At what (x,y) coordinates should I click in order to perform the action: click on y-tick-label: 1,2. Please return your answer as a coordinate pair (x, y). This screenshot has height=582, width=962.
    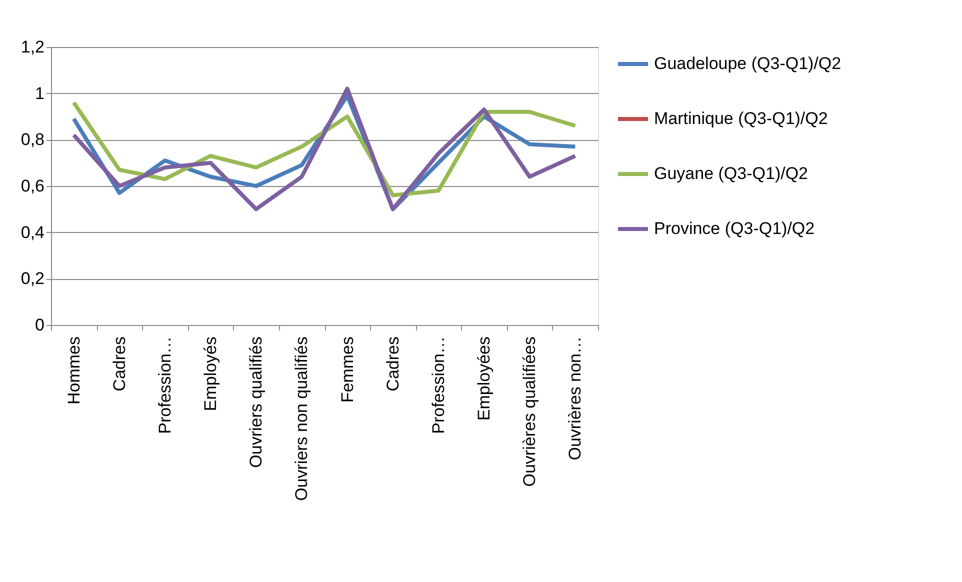
    Looking at the image, I should click on (32, 47).